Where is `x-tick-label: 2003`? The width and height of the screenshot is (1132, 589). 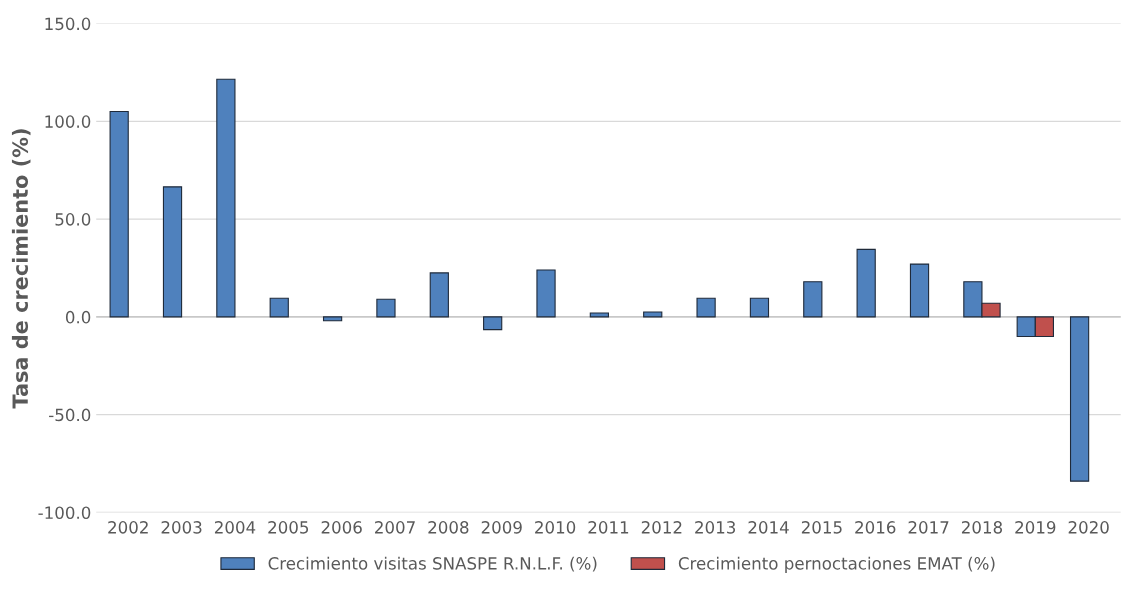
x-tick-label: 2003 is located at coordinates (181, 527).